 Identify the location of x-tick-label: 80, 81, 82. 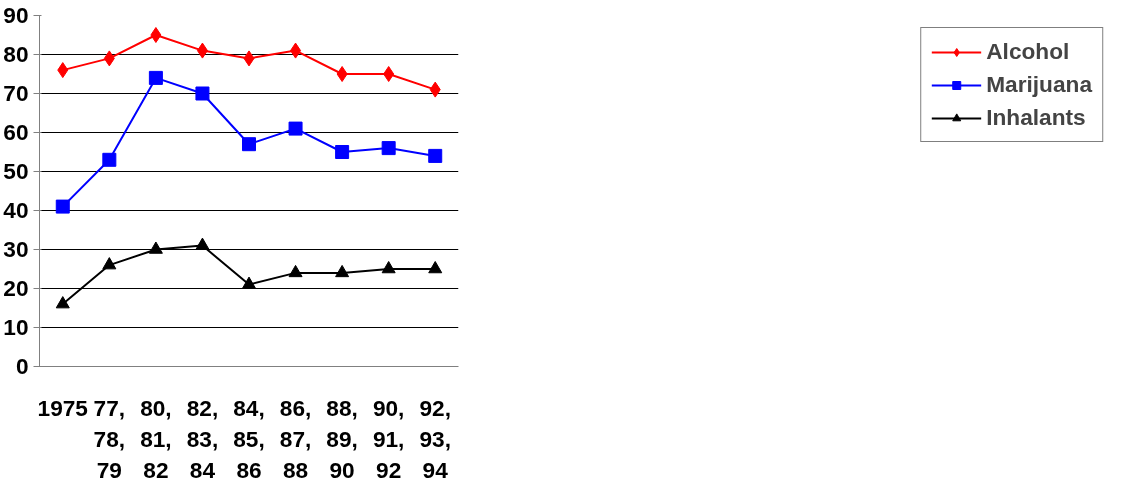
(156, 438).